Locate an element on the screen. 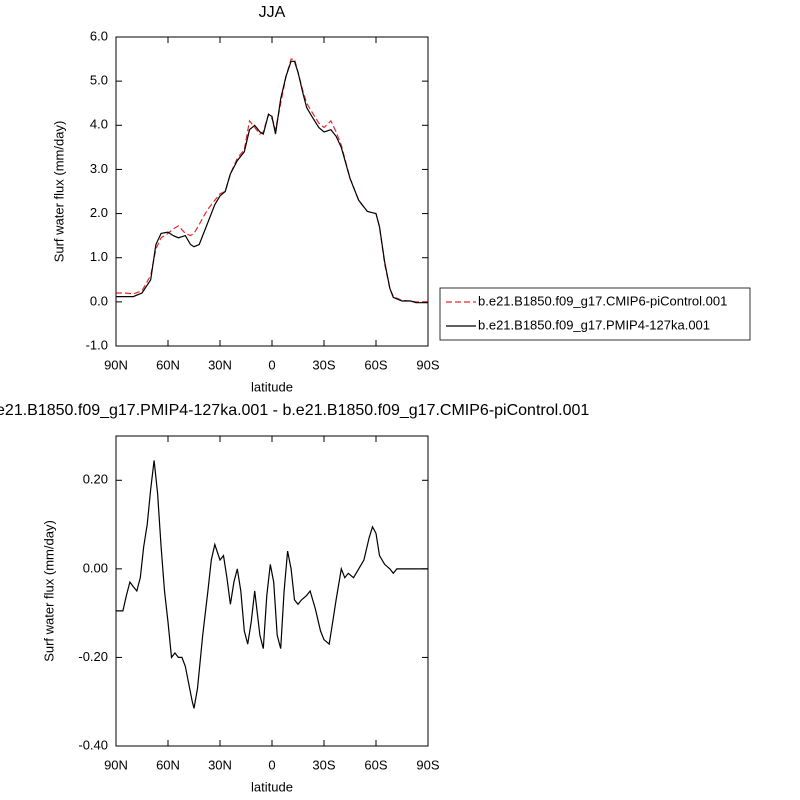 This screenshot has width=800, height=800. y-tick-label: -0.20 is located at coordinates (93, 656).